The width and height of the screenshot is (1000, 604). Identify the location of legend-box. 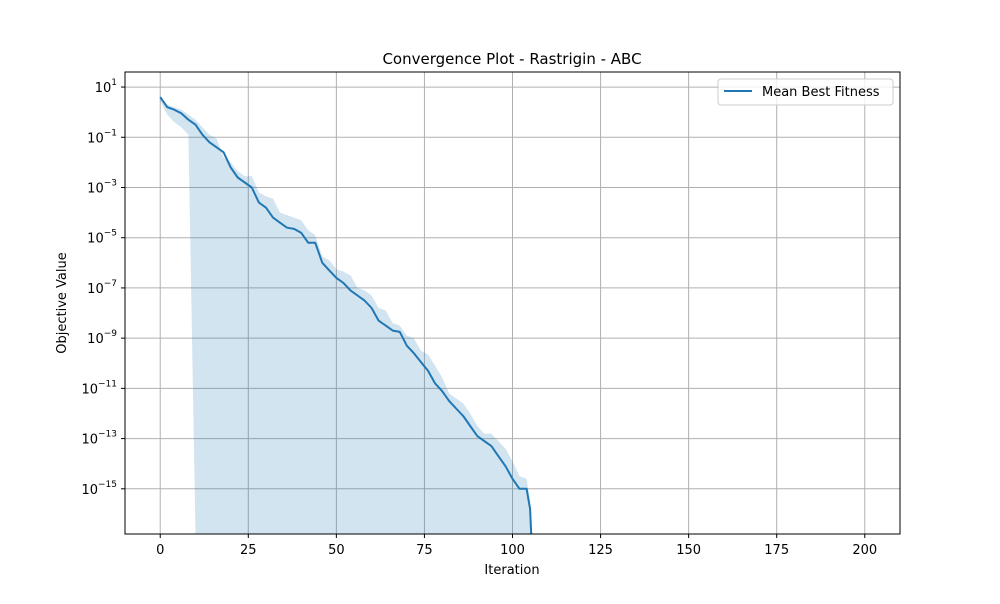
(805, 92).